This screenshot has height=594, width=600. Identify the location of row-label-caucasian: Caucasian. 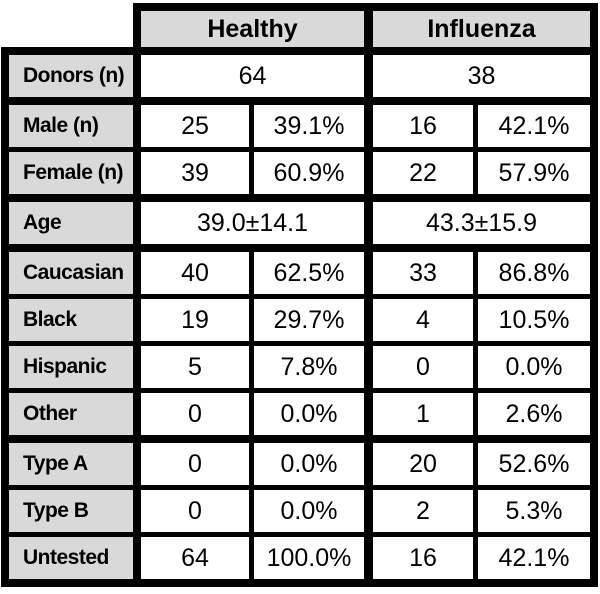
(71, 275).